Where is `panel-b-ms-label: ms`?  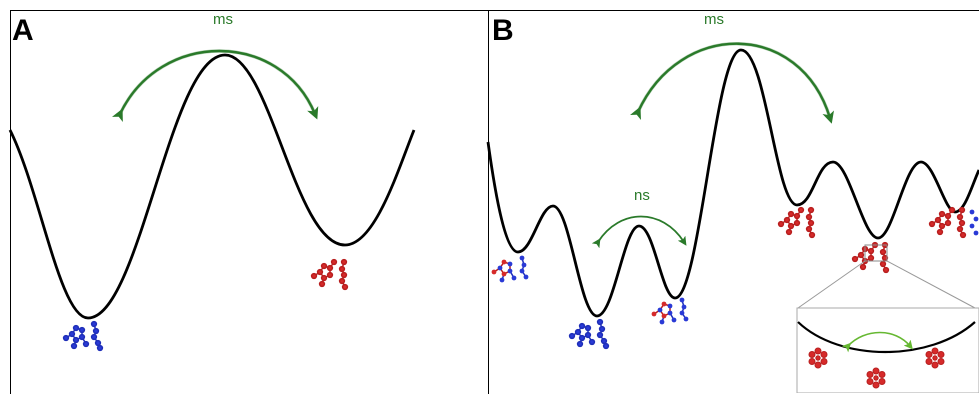
panel-b-ms-label: ms is located at coordinates (714, 19).